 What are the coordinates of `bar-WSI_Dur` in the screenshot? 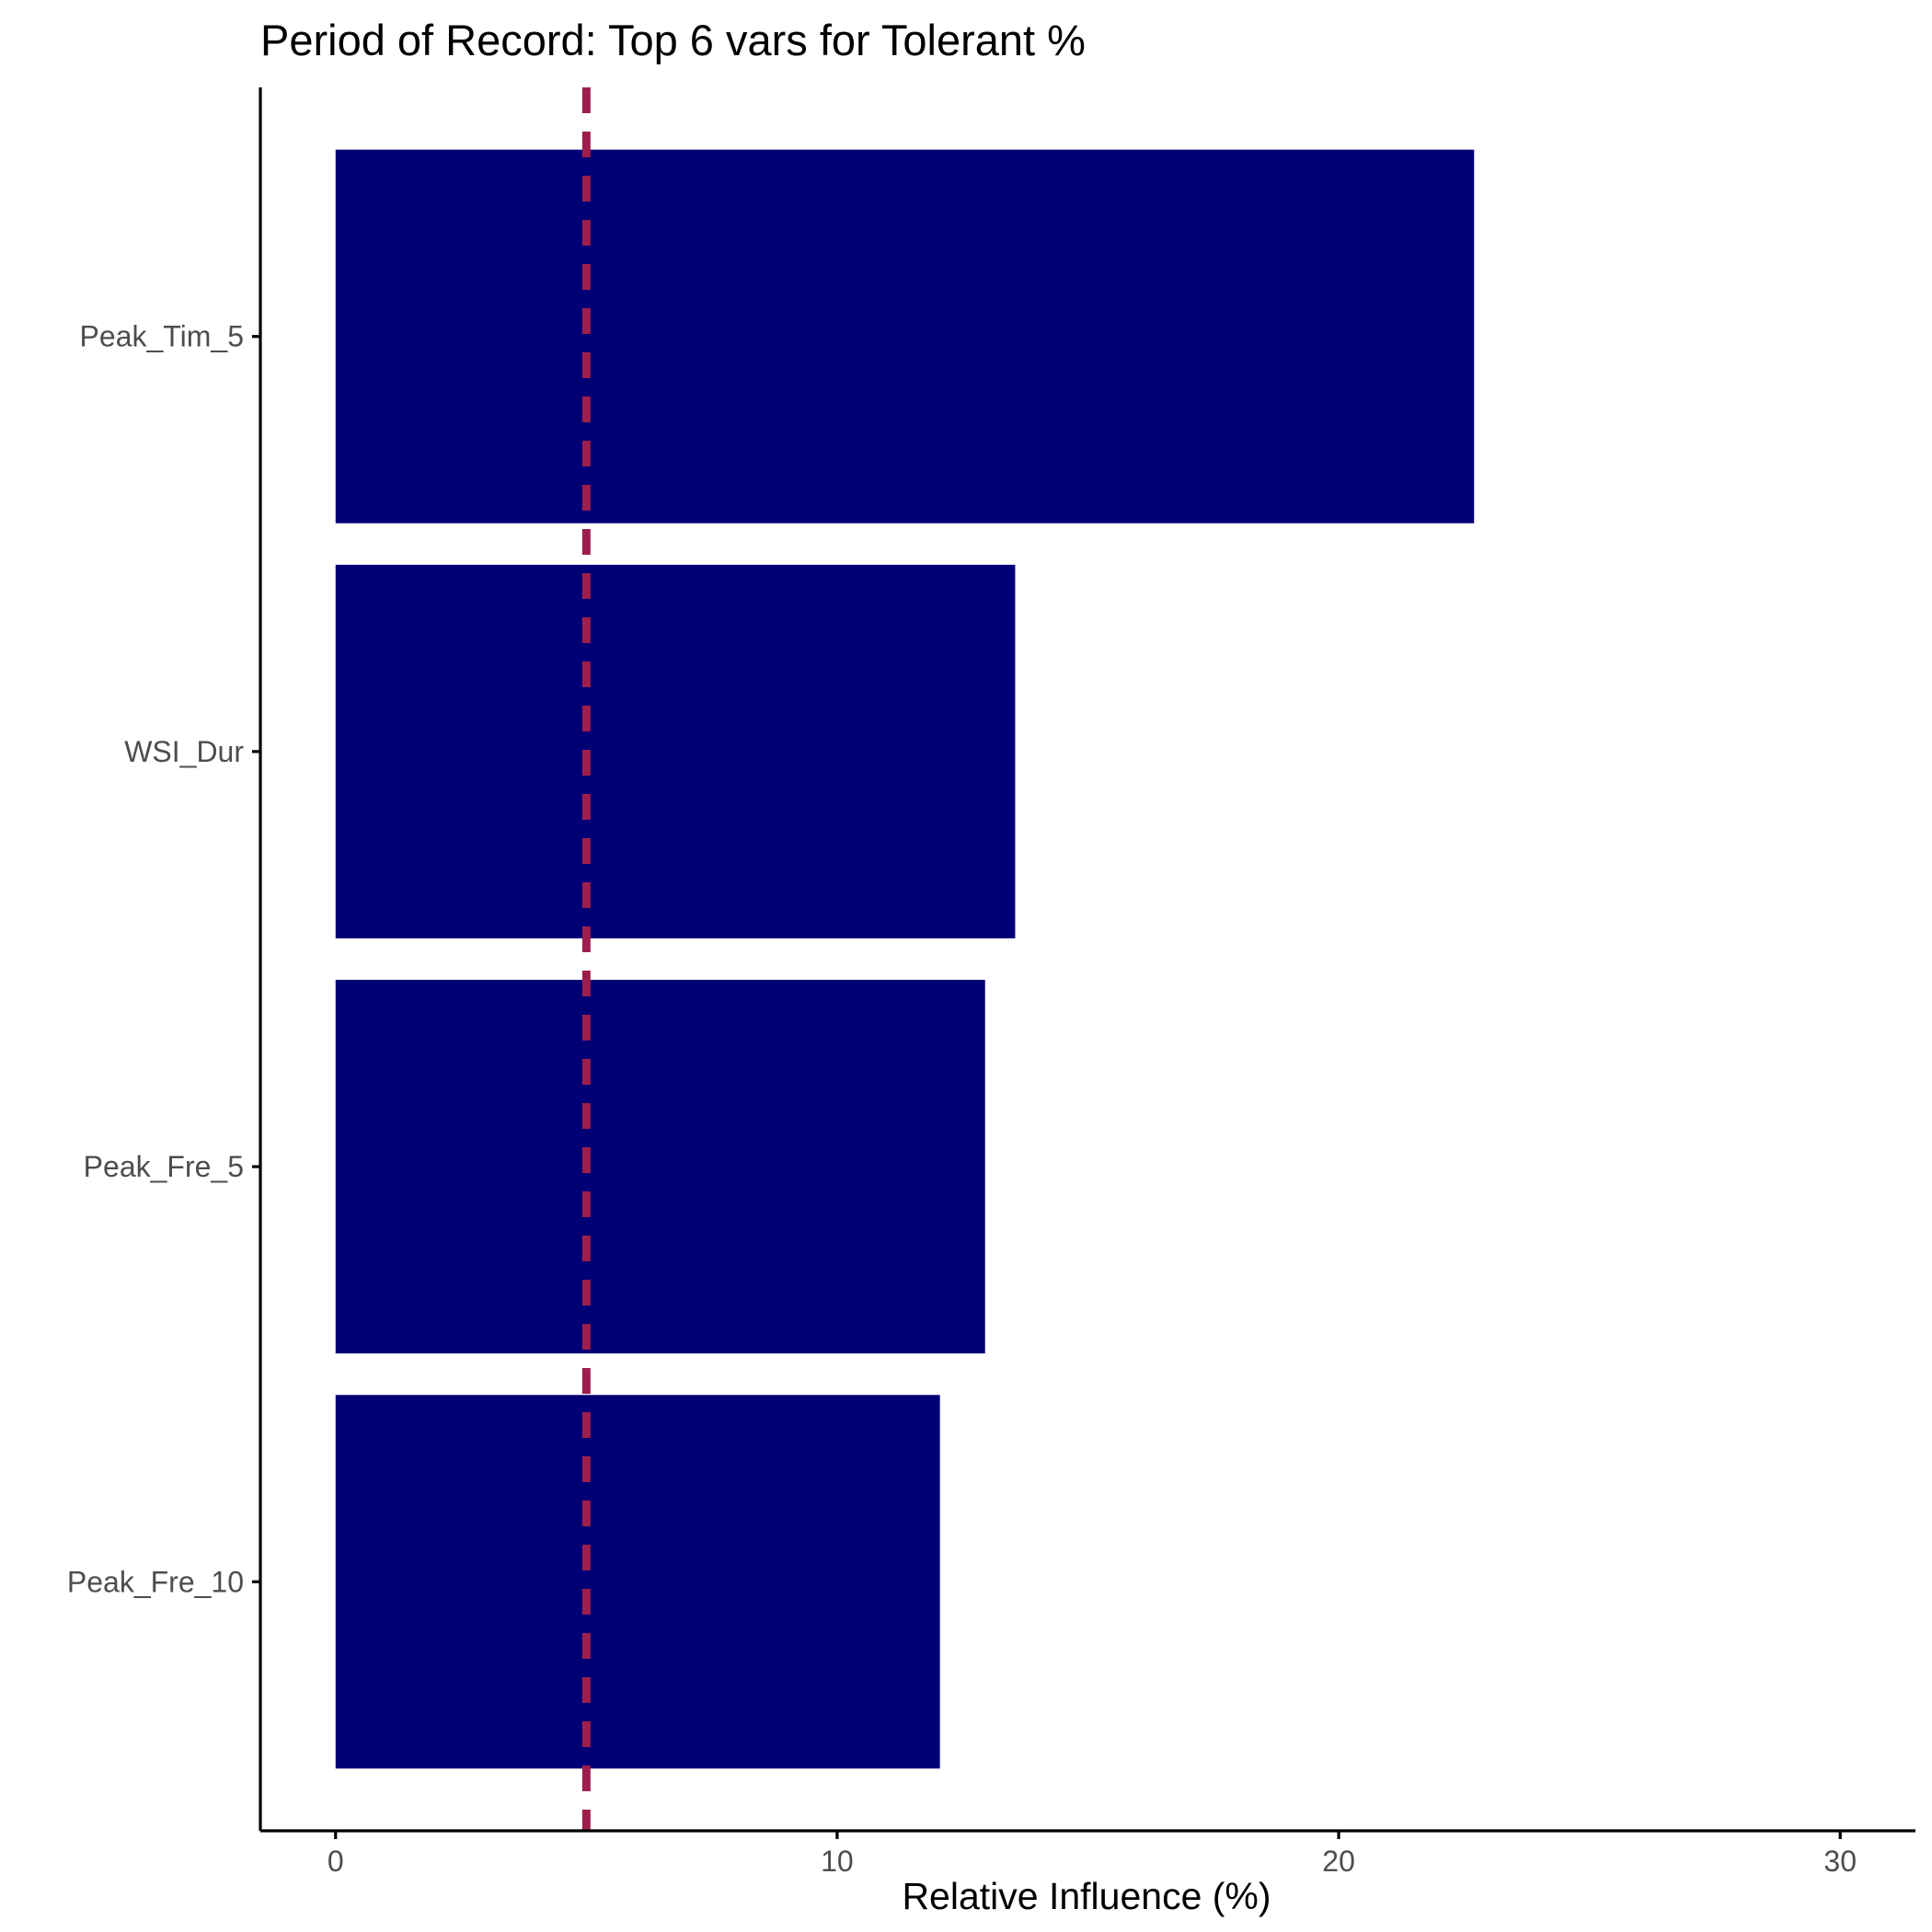 It's located at (675, 751).